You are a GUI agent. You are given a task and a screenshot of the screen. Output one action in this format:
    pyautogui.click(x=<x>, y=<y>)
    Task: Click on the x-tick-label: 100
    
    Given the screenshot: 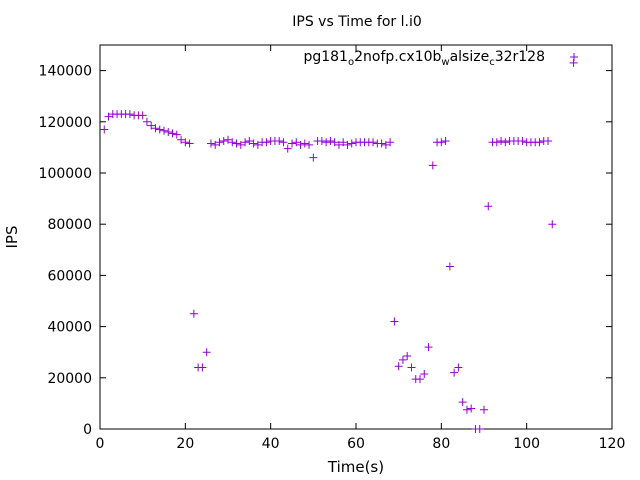 What is the action you would take?
    pyautogui.click(x=526, y=444)
    